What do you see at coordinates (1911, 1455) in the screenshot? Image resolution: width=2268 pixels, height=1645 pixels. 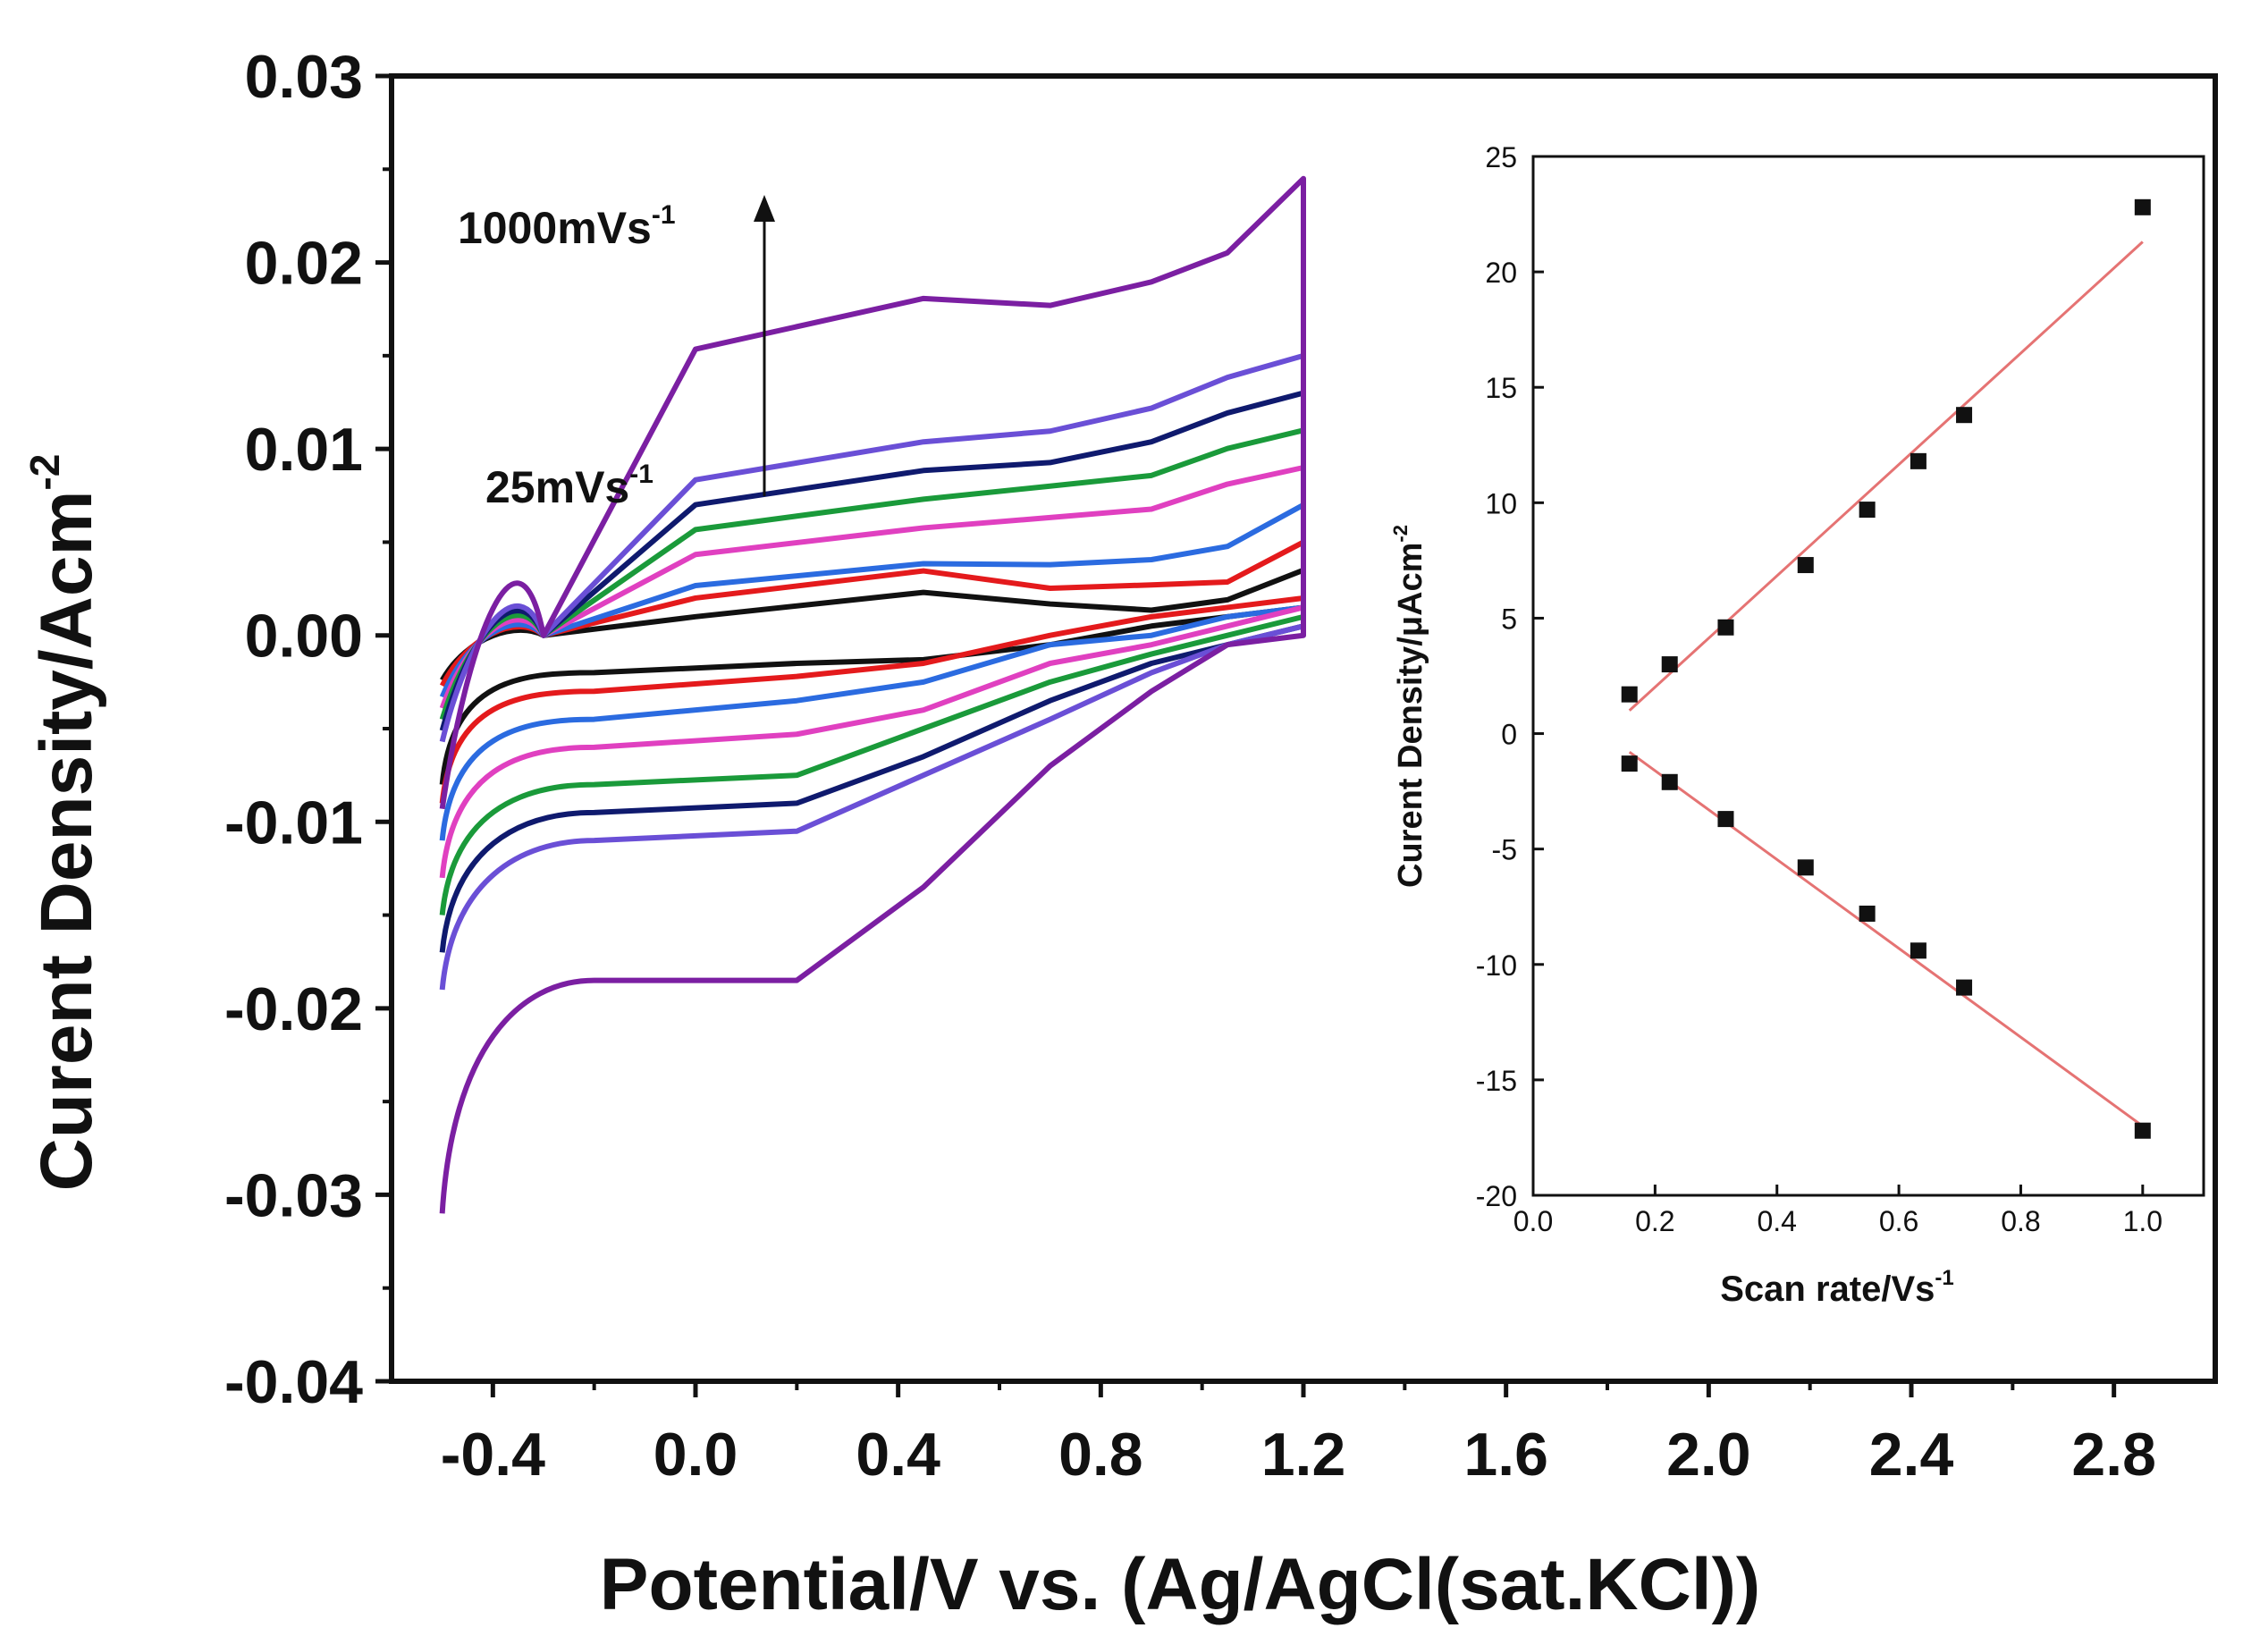 I see `main-x-tick-label: 2.4` at bounding box center [1911, 1455].